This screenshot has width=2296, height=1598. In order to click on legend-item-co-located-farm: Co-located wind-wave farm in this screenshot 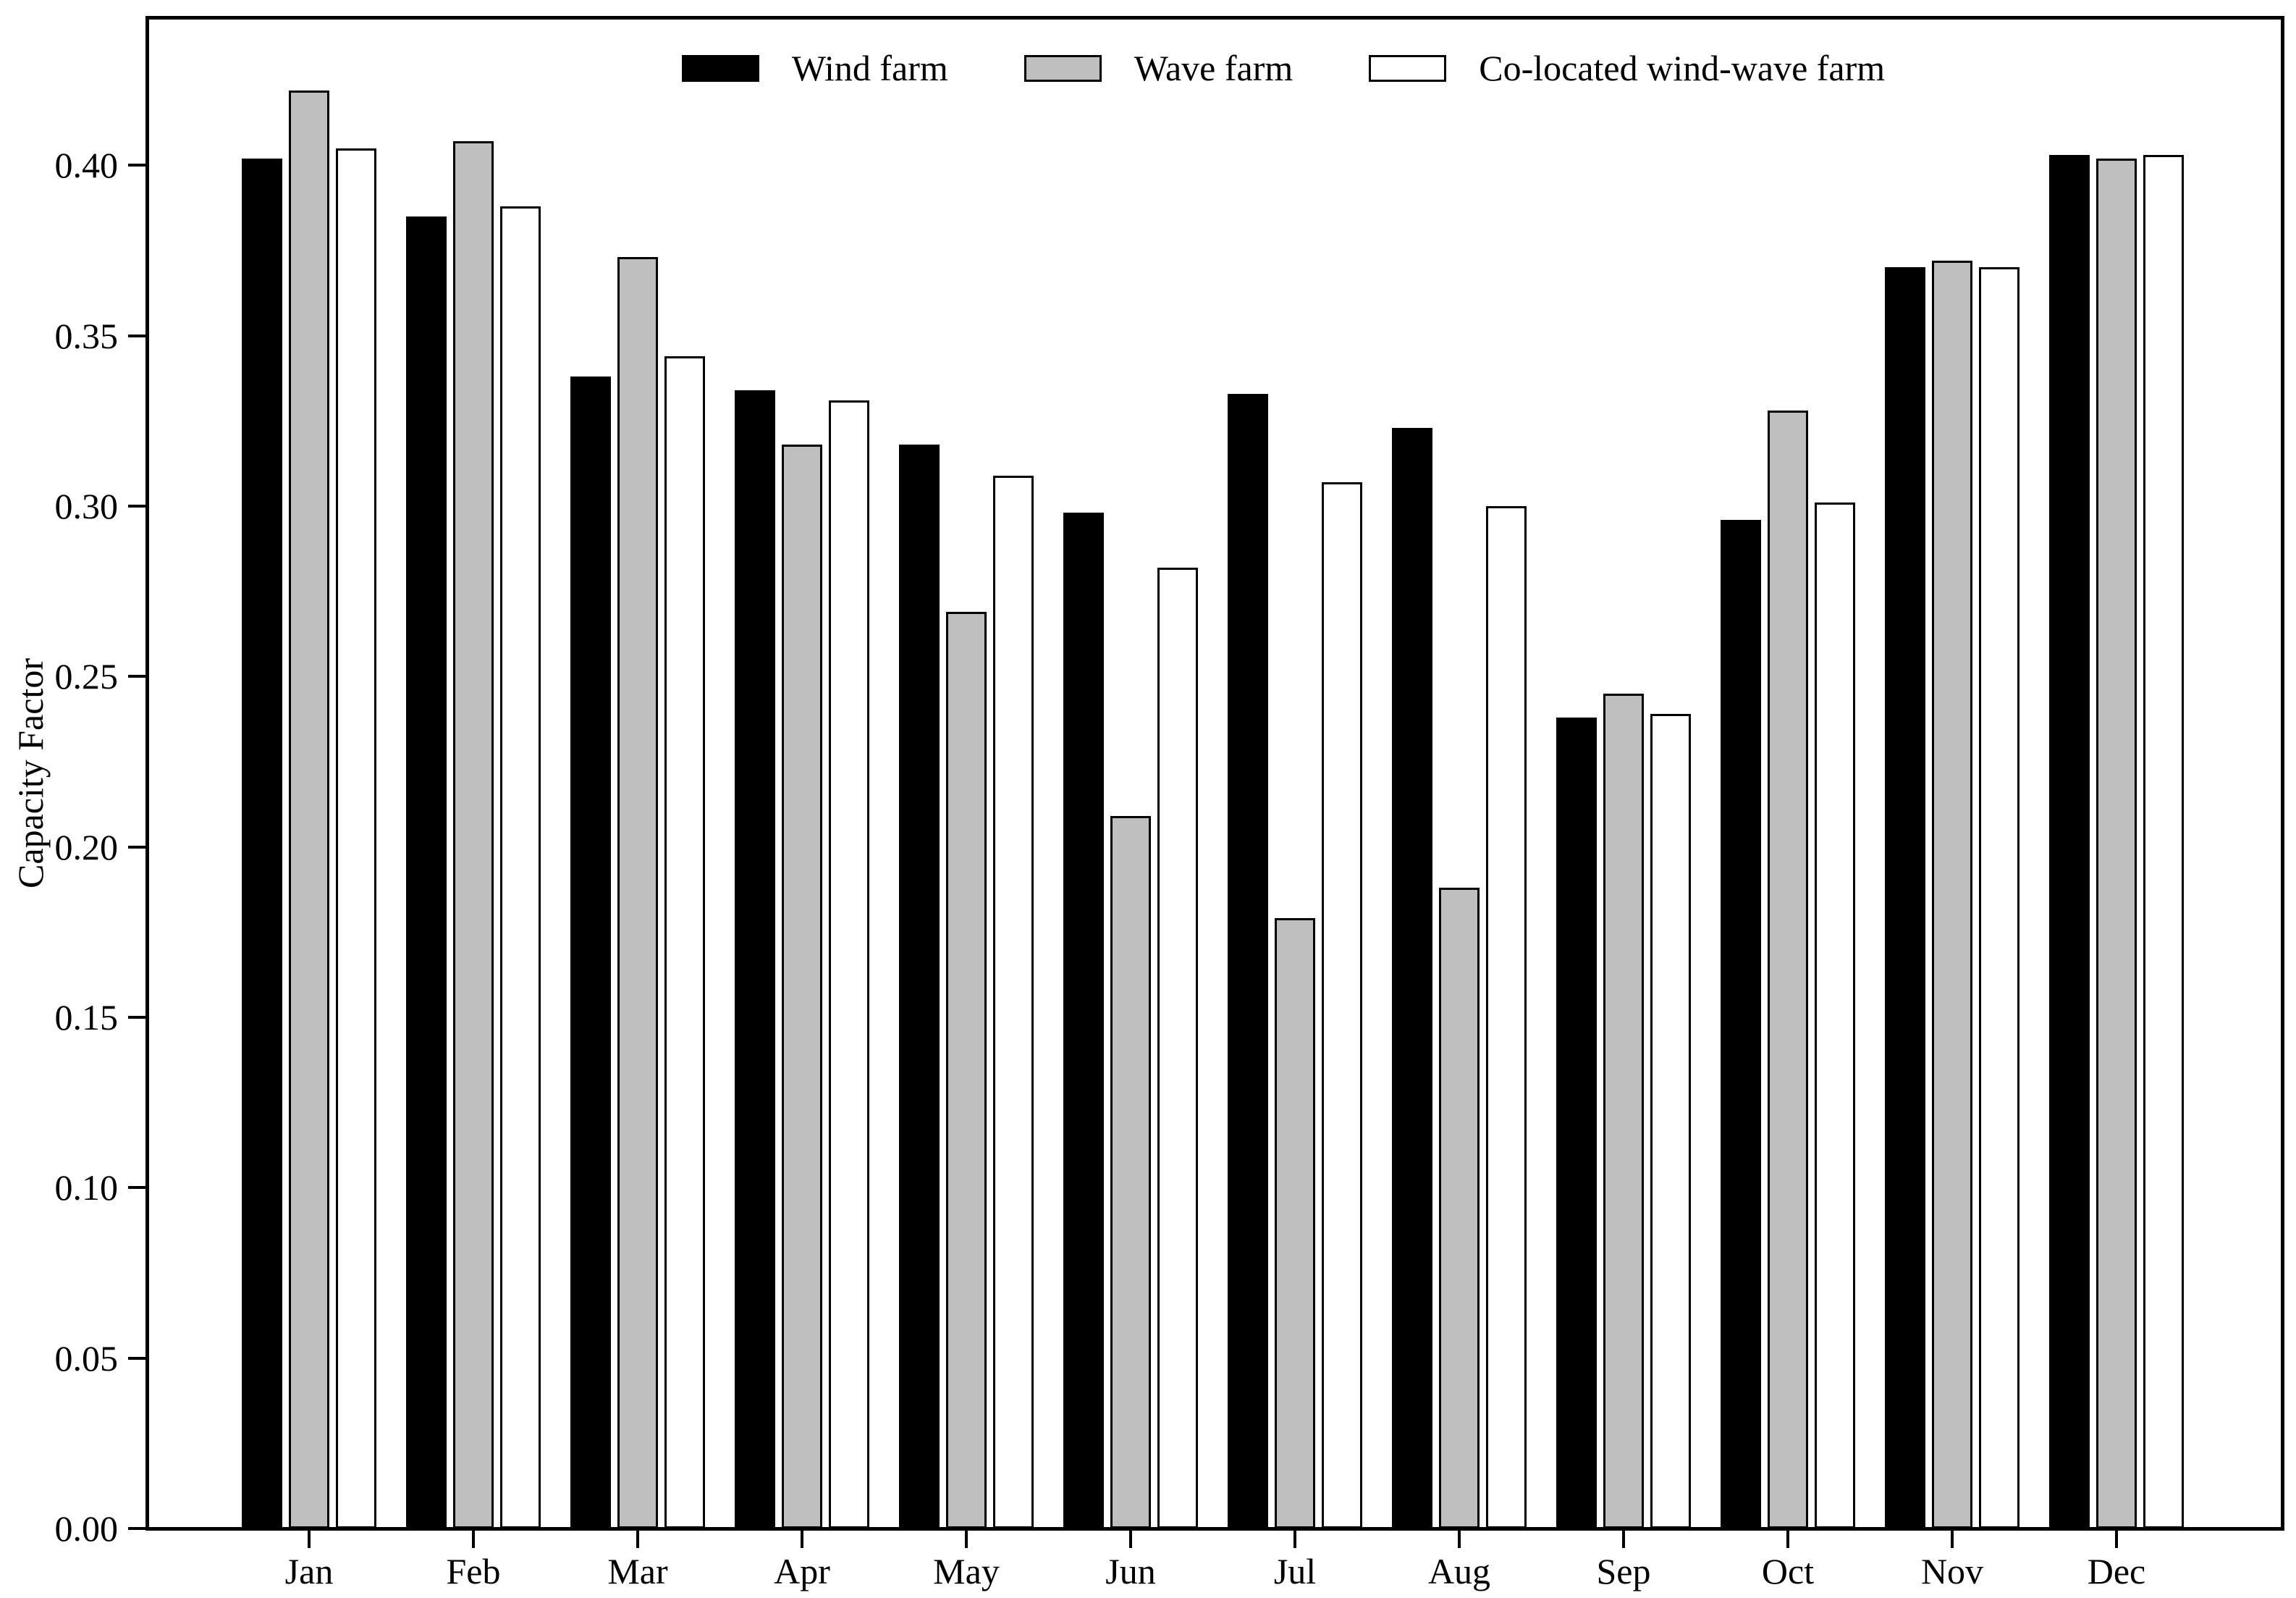, I will do `click(1627, 68)`.